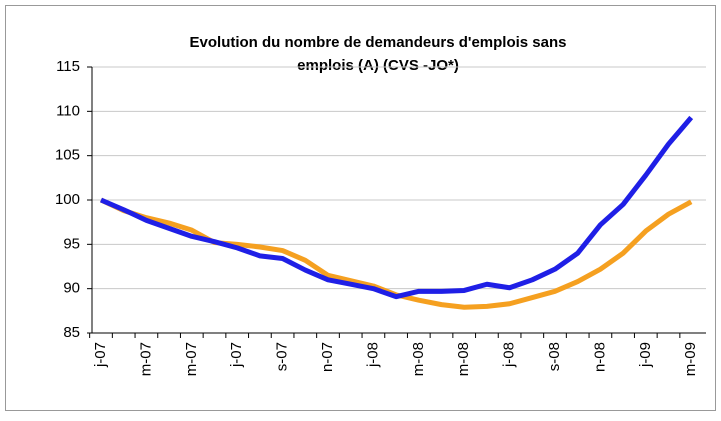 The image size is (721, 421). I want to click on y-tick-label: 110, so click(68, 110).